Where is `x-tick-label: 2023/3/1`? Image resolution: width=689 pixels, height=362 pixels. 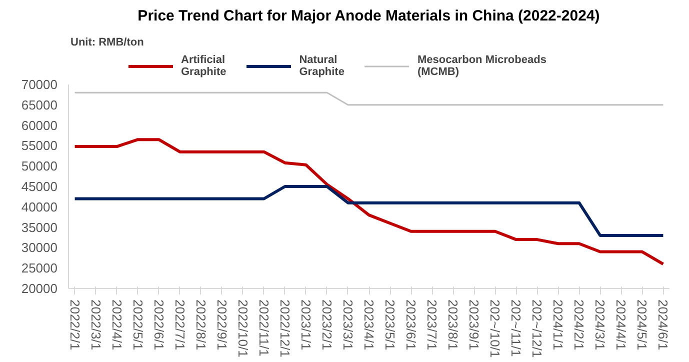
x-tick-label: 2023/3/1 is located at coordinates (348, 325).